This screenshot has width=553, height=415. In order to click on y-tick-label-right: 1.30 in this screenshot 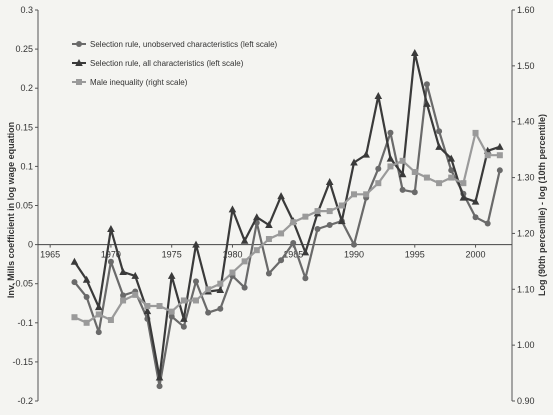, I will do `click(526, 178)`.